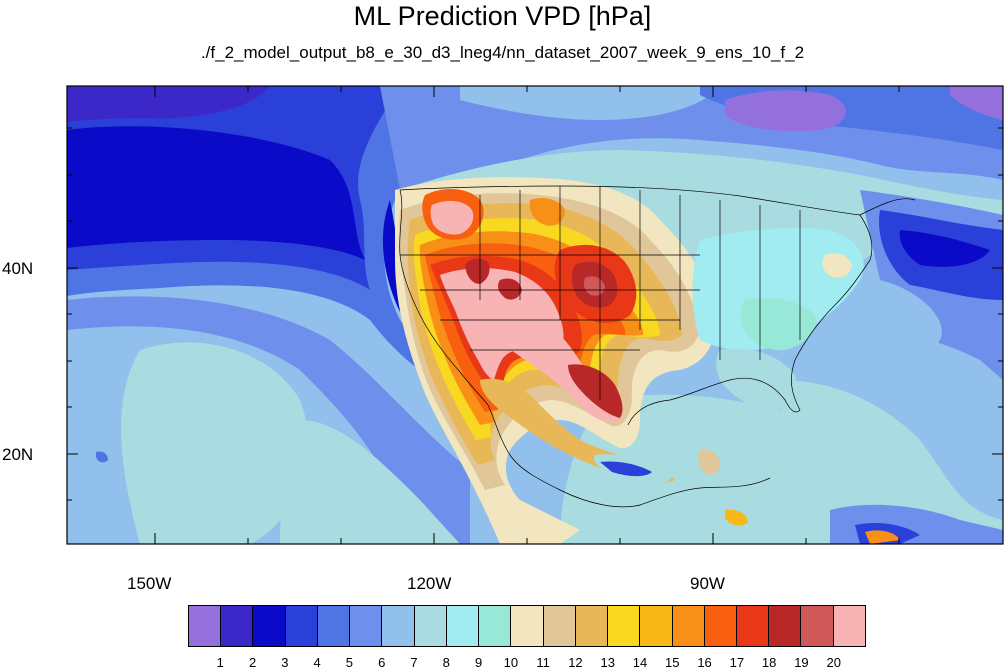 The width and height of the screenshot is (1005, 672). I want to click on colorbar-label: 10, so click(511, 662).